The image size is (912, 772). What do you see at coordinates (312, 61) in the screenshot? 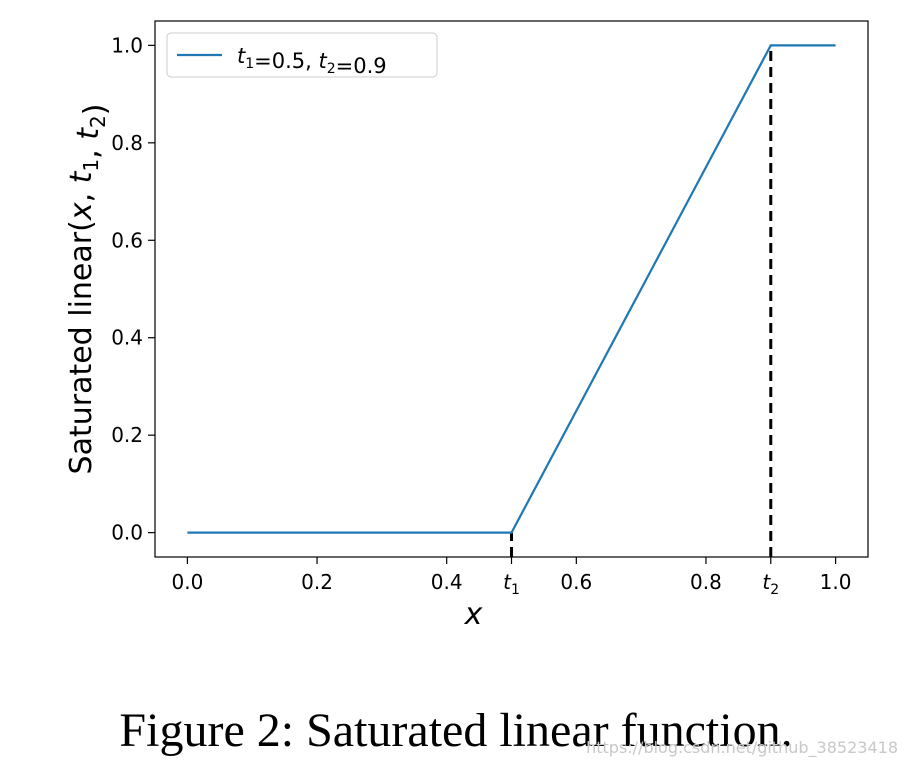
I see `legend-label: t1=0.5, t2=0.9` at bounding box center [312, 61].